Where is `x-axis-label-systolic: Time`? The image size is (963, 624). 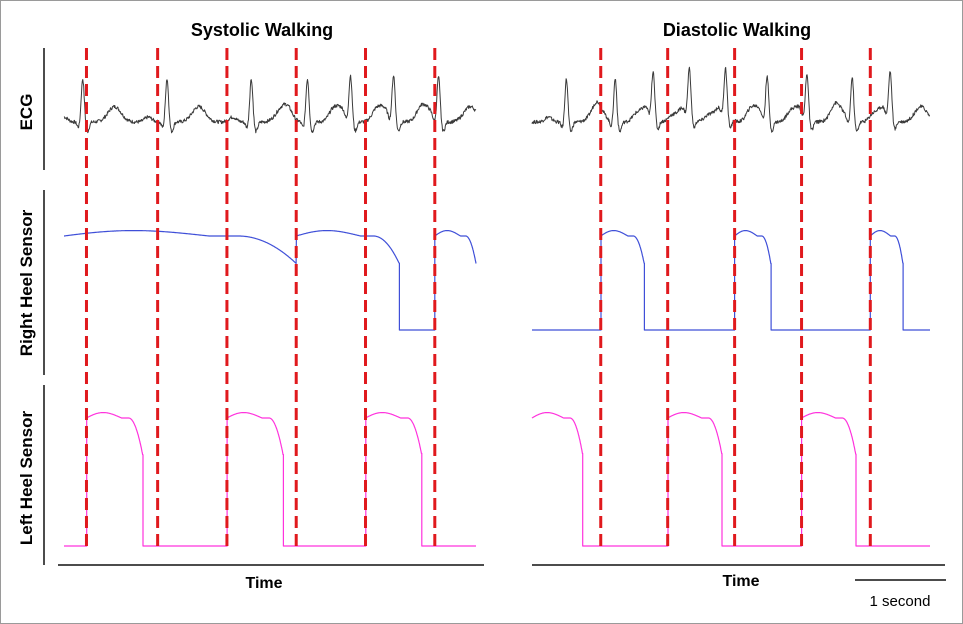
x-axis-label-systolic: Time is located at coordinates (263, 583).